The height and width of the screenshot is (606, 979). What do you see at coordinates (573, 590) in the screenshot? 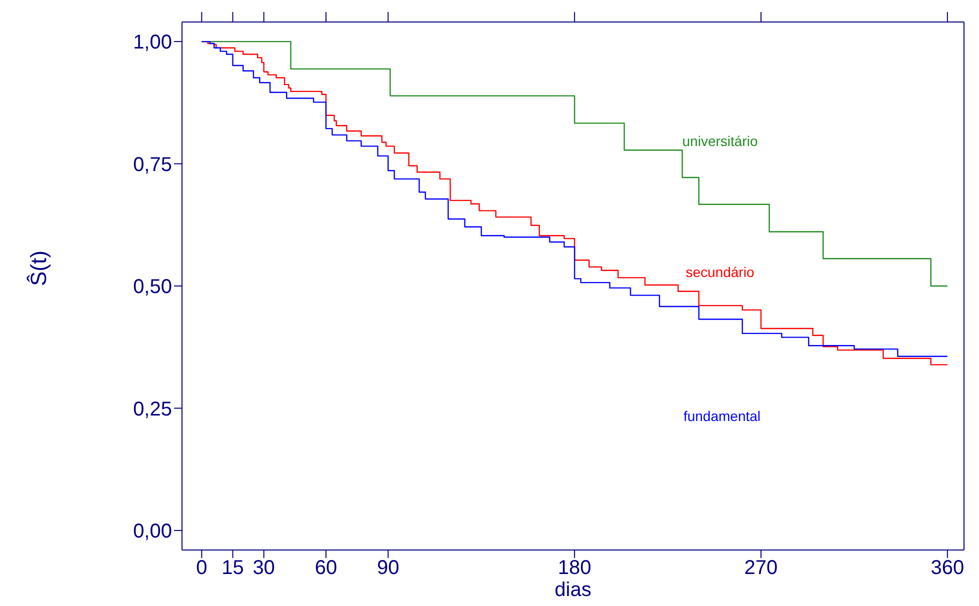
I see `x-axis-title: dias` at bounding box center [573, 590].